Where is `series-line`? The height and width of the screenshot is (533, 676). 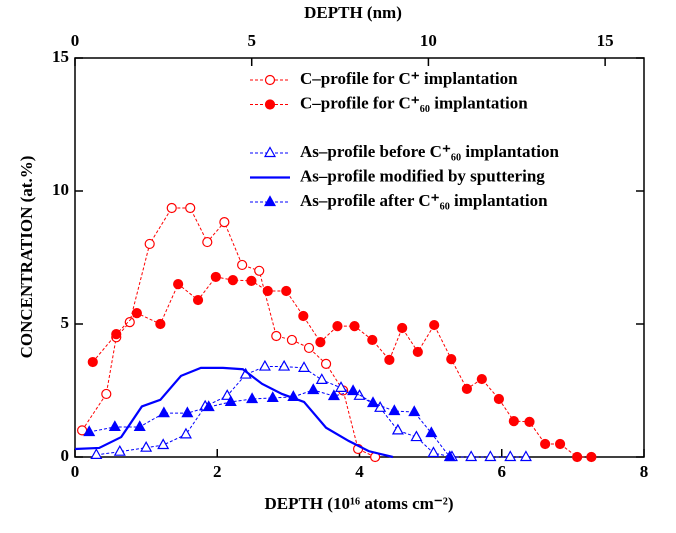 series-line is located at coordinates (234, 412).